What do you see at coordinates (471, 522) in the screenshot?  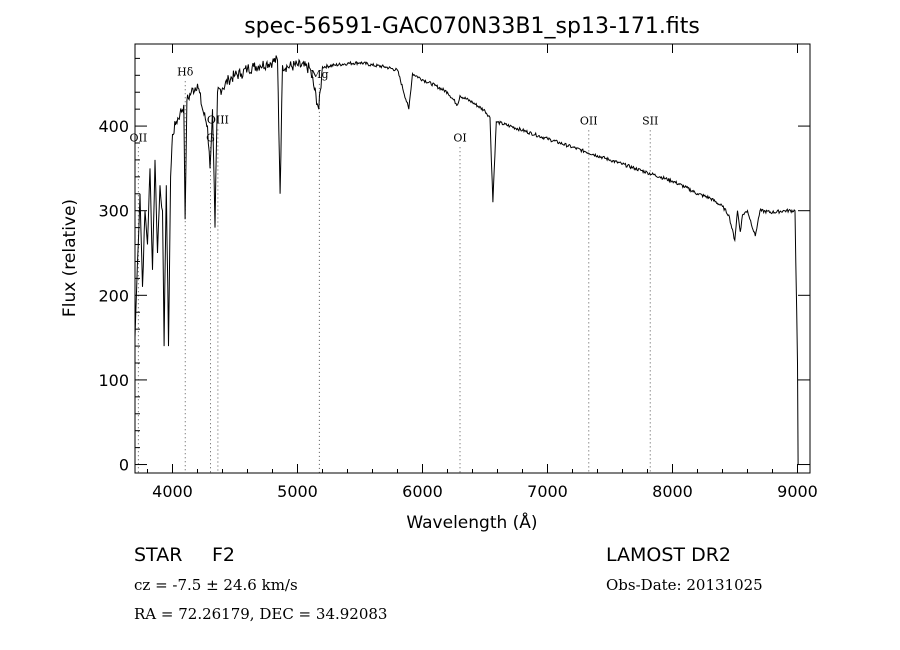 I see `x-axis-label: Wavelength (Å)` at bounding box center [471, 522].